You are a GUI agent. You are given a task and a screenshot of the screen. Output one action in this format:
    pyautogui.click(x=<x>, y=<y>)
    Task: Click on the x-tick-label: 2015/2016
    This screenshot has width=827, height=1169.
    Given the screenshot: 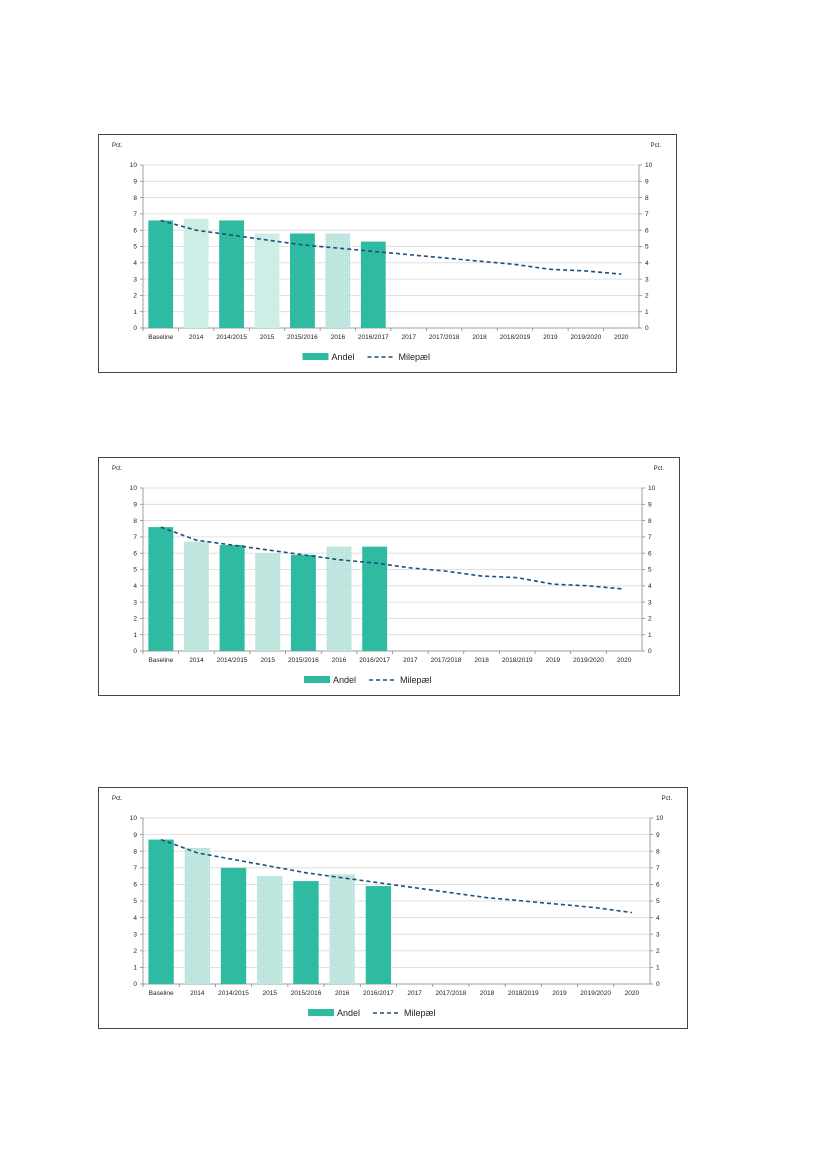 What is the action you would take?
    pyautogui.click(x=306, y=993)
    